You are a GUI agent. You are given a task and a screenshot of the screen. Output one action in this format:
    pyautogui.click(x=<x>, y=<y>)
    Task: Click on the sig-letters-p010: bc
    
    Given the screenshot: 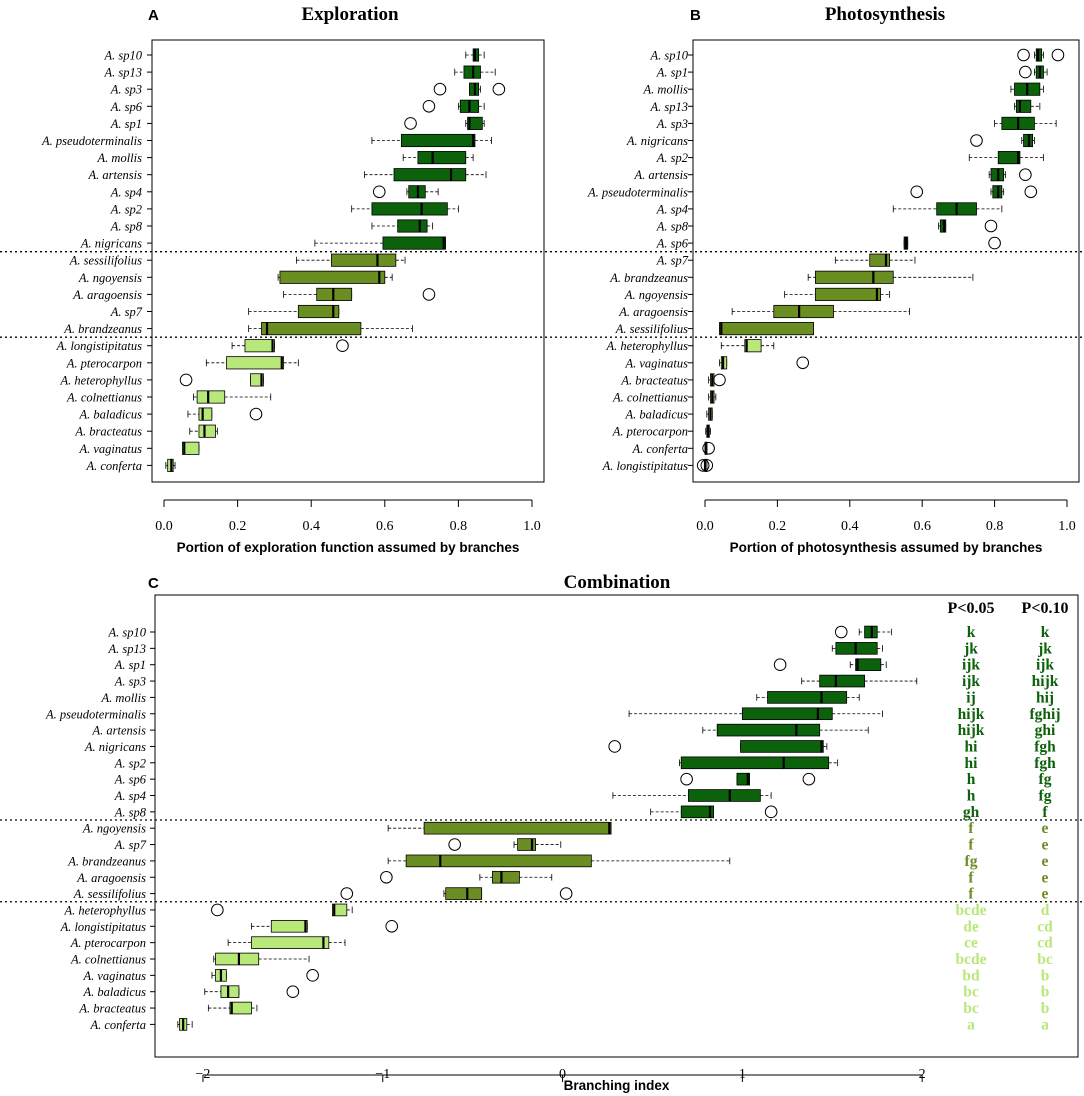 What is the action you would take?
    pyautogui.click(x=1045, y=959)
    